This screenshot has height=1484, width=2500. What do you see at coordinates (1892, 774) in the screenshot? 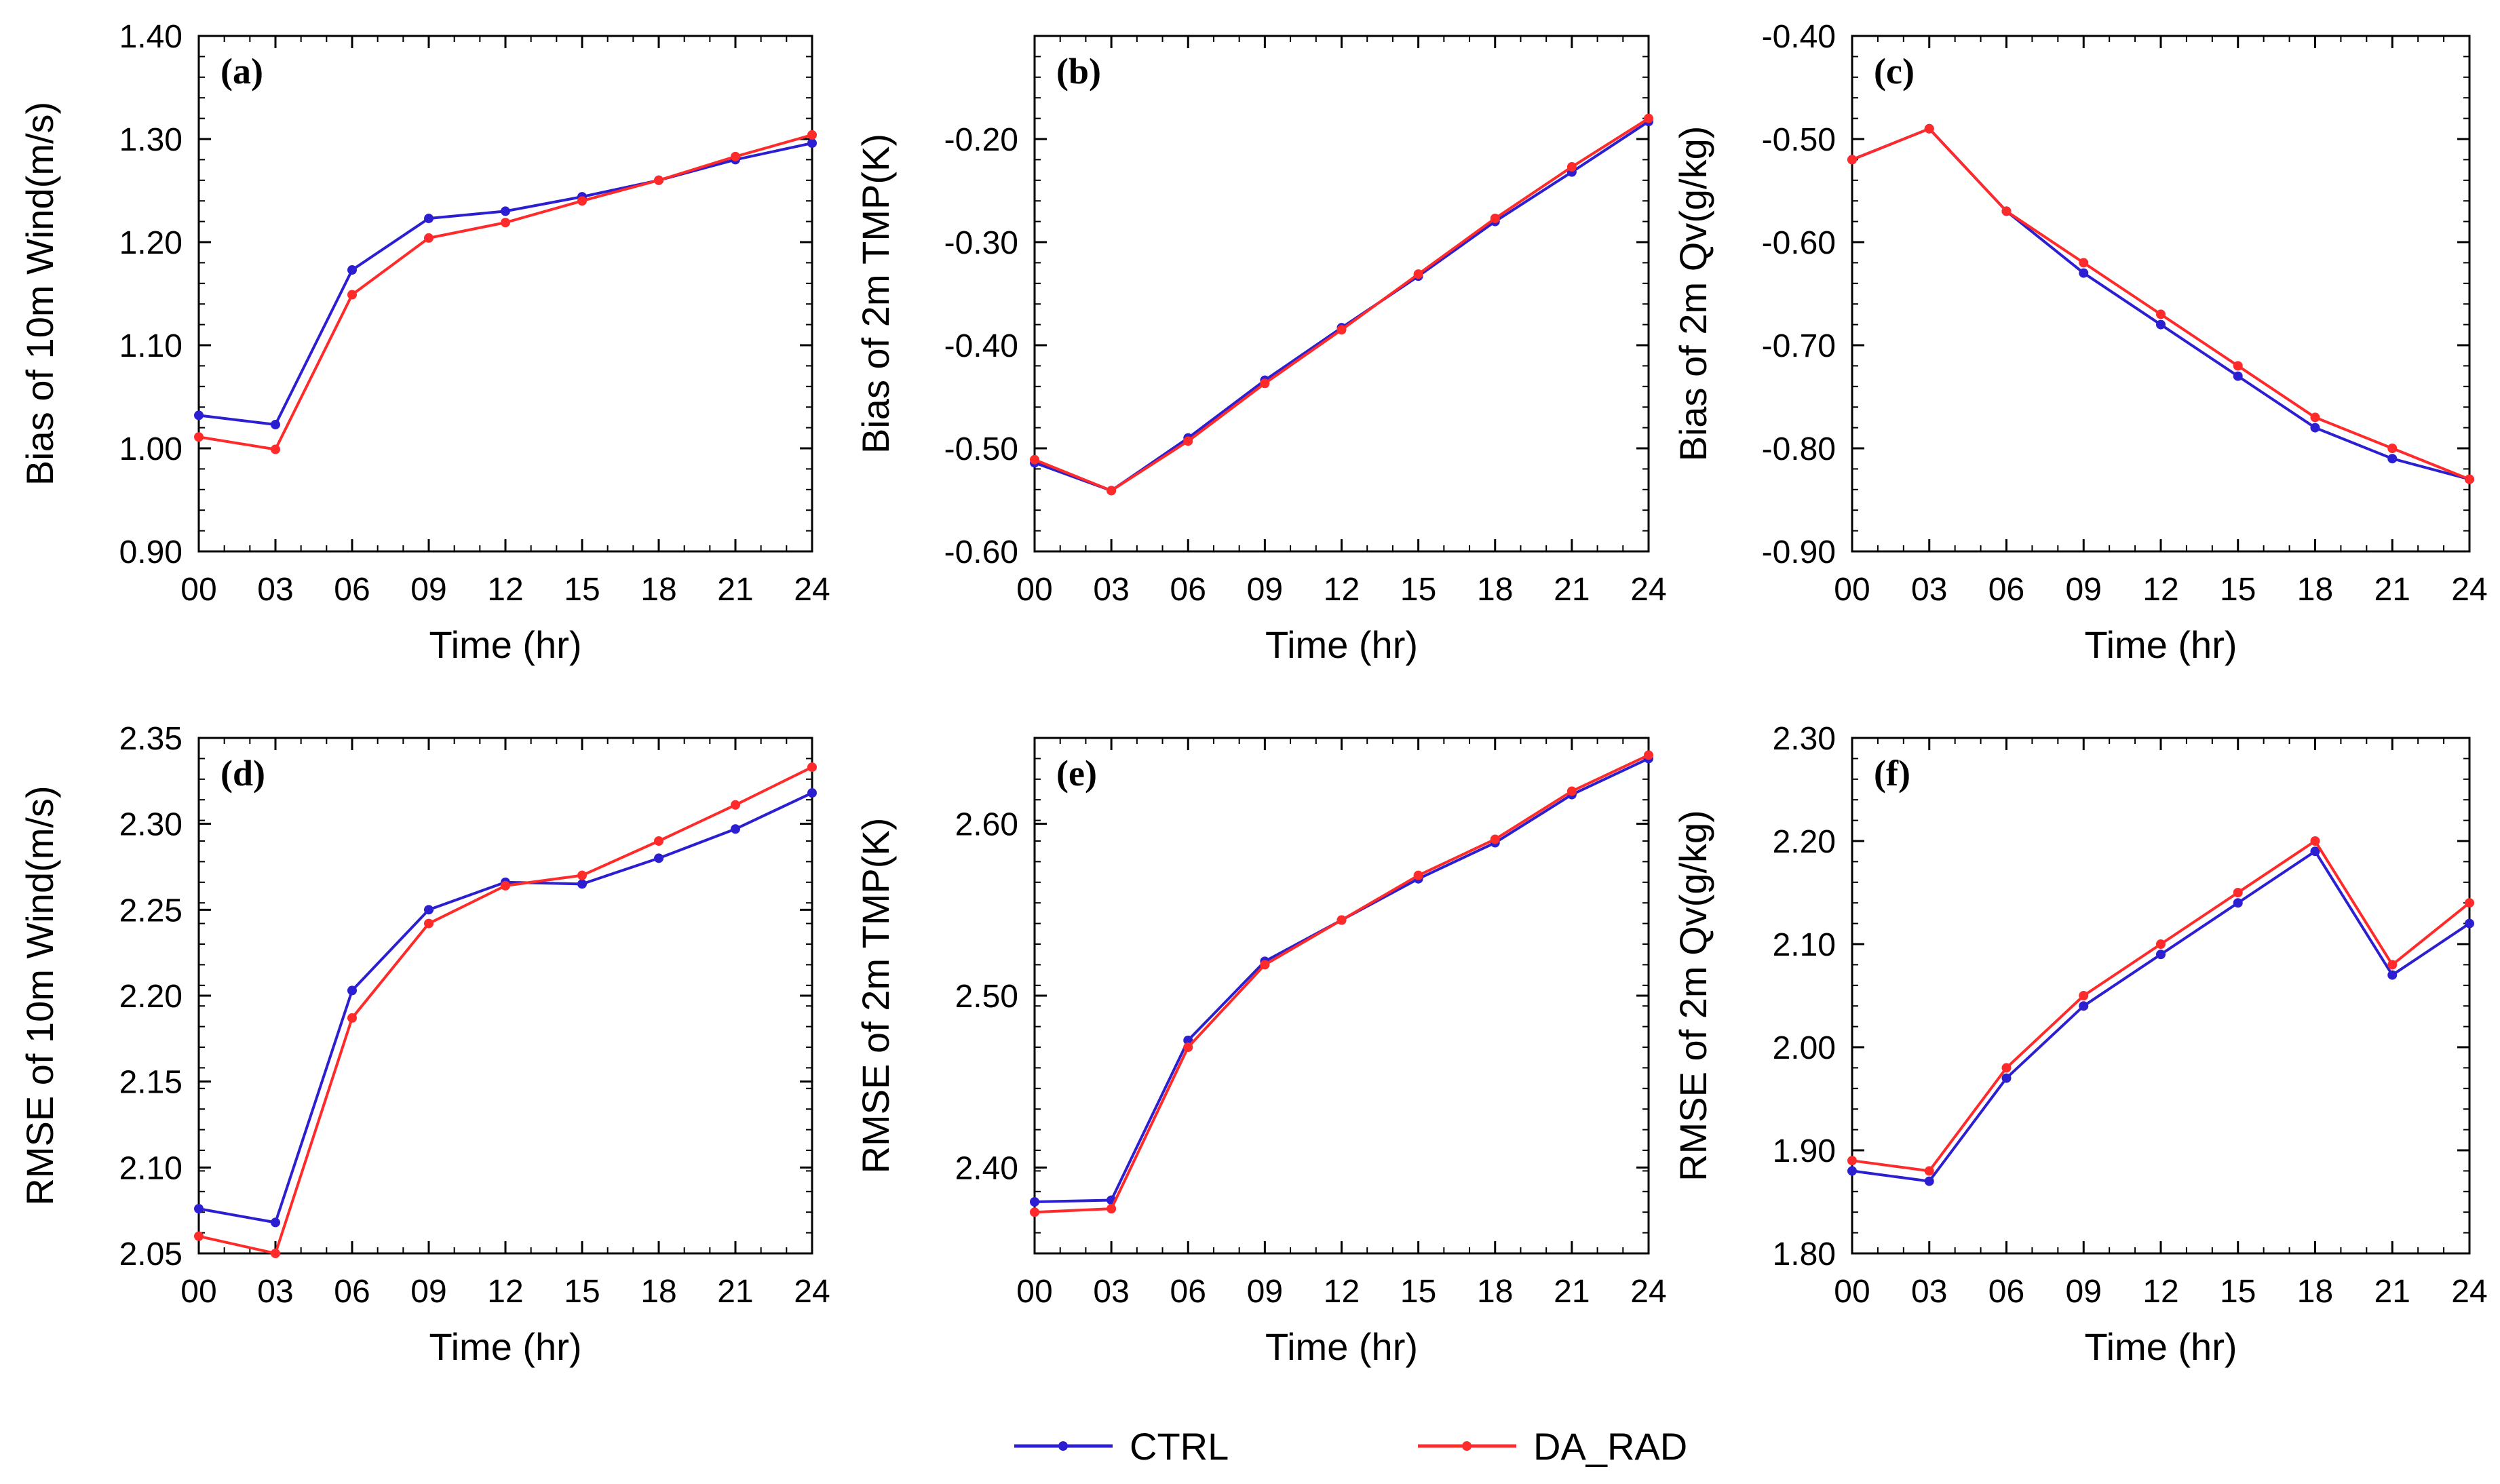
I see `panel-label: (f)` at bounding box center [1892, 774].